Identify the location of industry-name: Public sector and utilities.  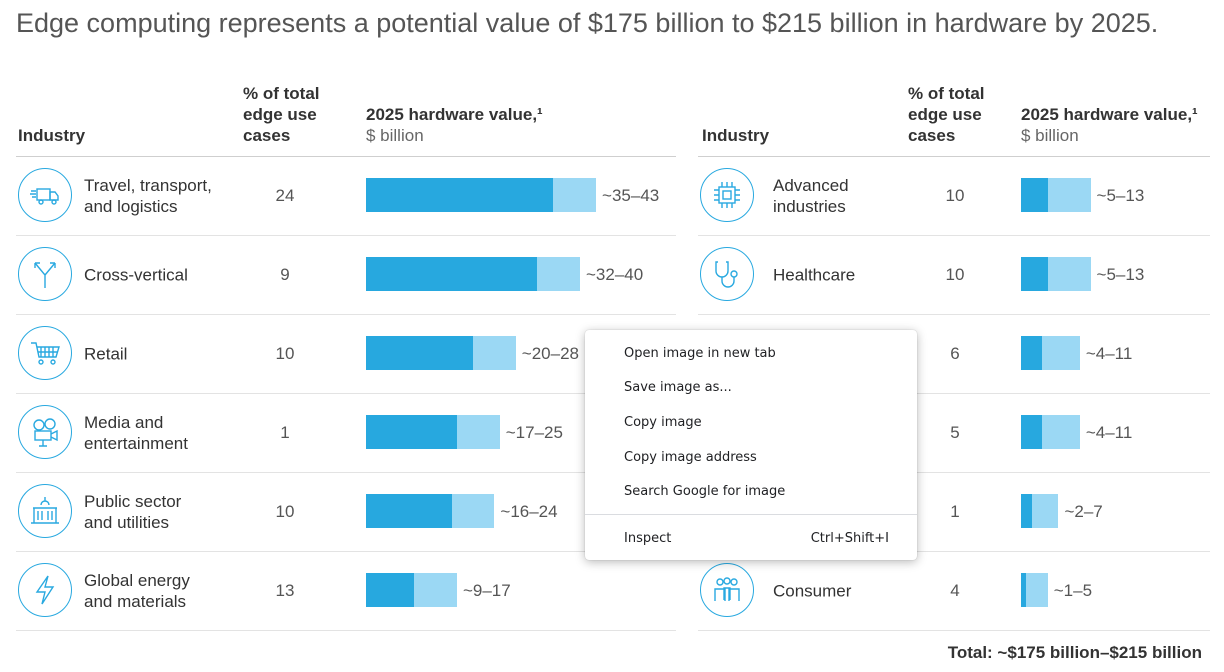
(133, 512).